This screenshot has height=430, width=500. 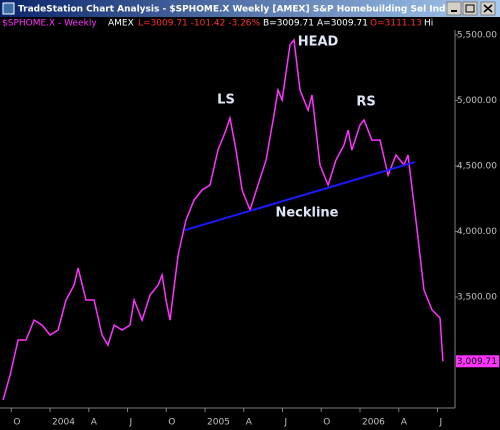 What do you see at coordinates (454, 8) in the screenshot?
I see `minimize-button` at bounding box center [454, 8].